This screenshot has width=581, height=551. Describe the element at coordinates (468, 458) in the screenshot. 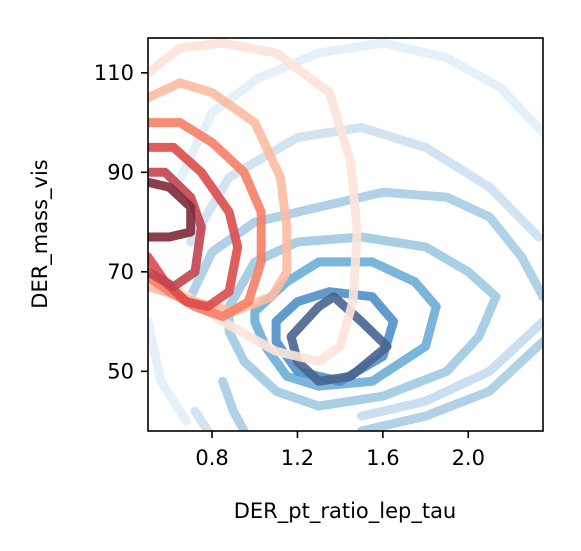

I see `x-tick-label: 2.0` at that location.